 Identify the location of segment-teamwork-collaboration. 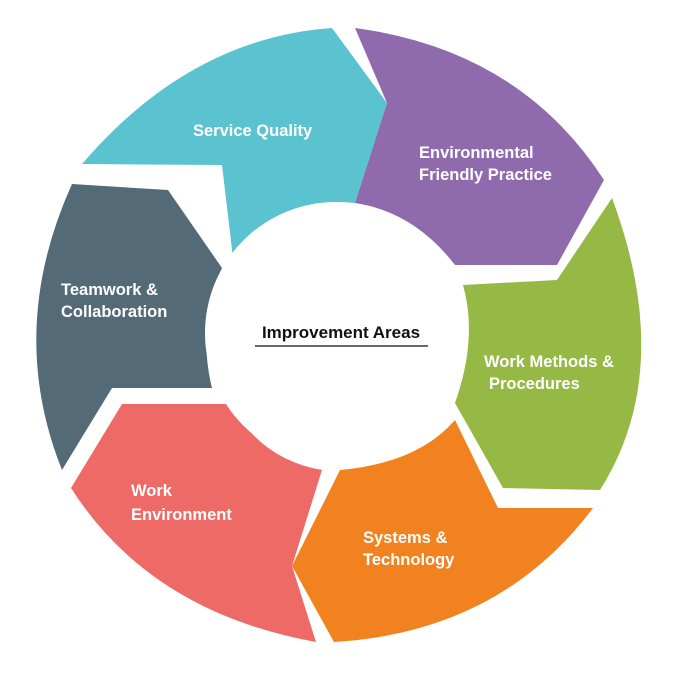
(129, 327).